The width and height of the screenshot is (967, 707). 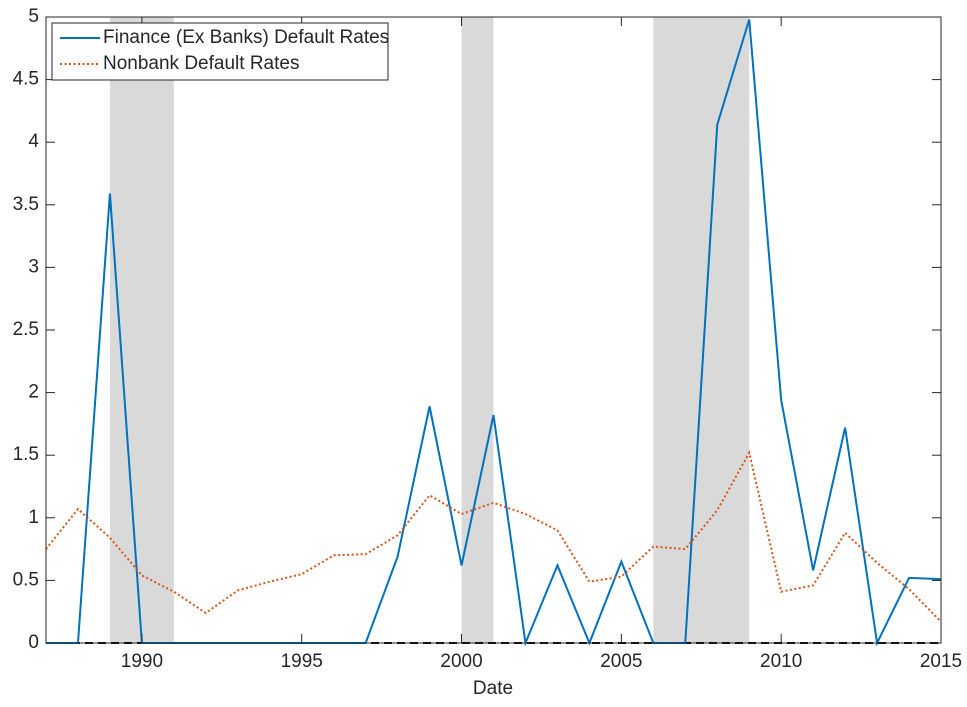 What do you see at coordinates (33, 392) in the screenshot?
I see `y-tick-label: 2` at bounding box center [33, 392].